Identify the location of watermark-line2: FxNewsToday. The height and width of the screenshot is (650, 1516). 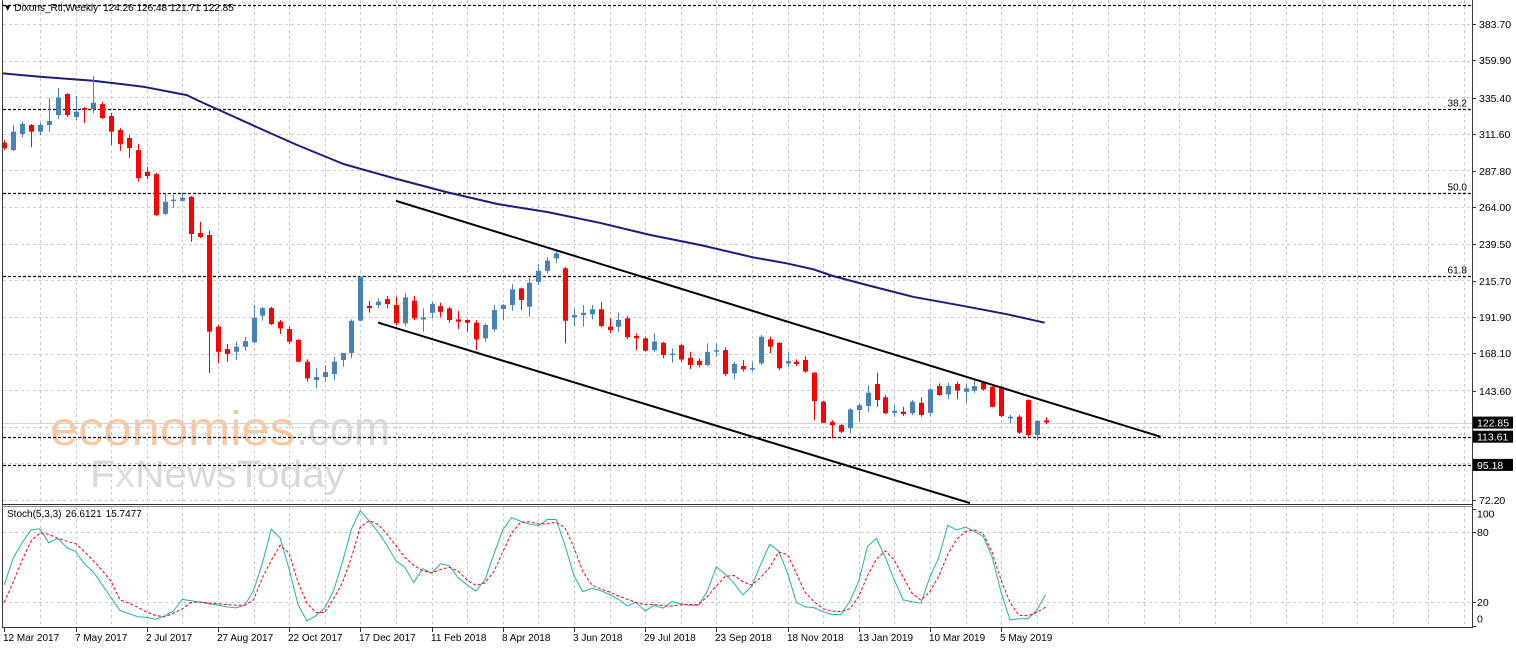
(217, 475).